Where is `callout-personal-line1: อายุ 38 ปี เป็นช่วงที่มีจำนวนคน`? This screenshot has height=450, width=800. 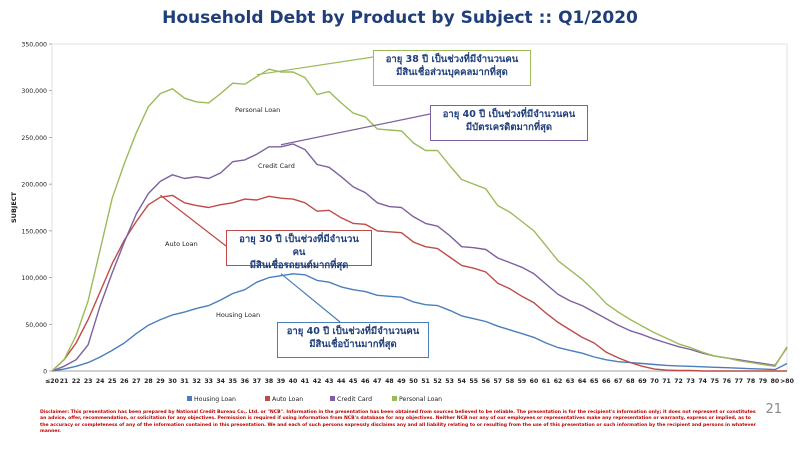 callout-personal-line1: อายุ 38 ปี เป็นช่วงที่มีจำนวนคน is located at coordinates (452, 59).